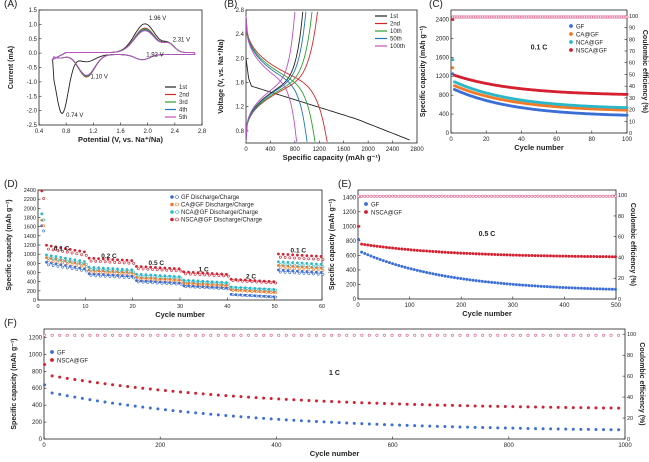 This screenshot has width=649, height=462. I want to click on x-tick-label: 800, so click(295, 150).